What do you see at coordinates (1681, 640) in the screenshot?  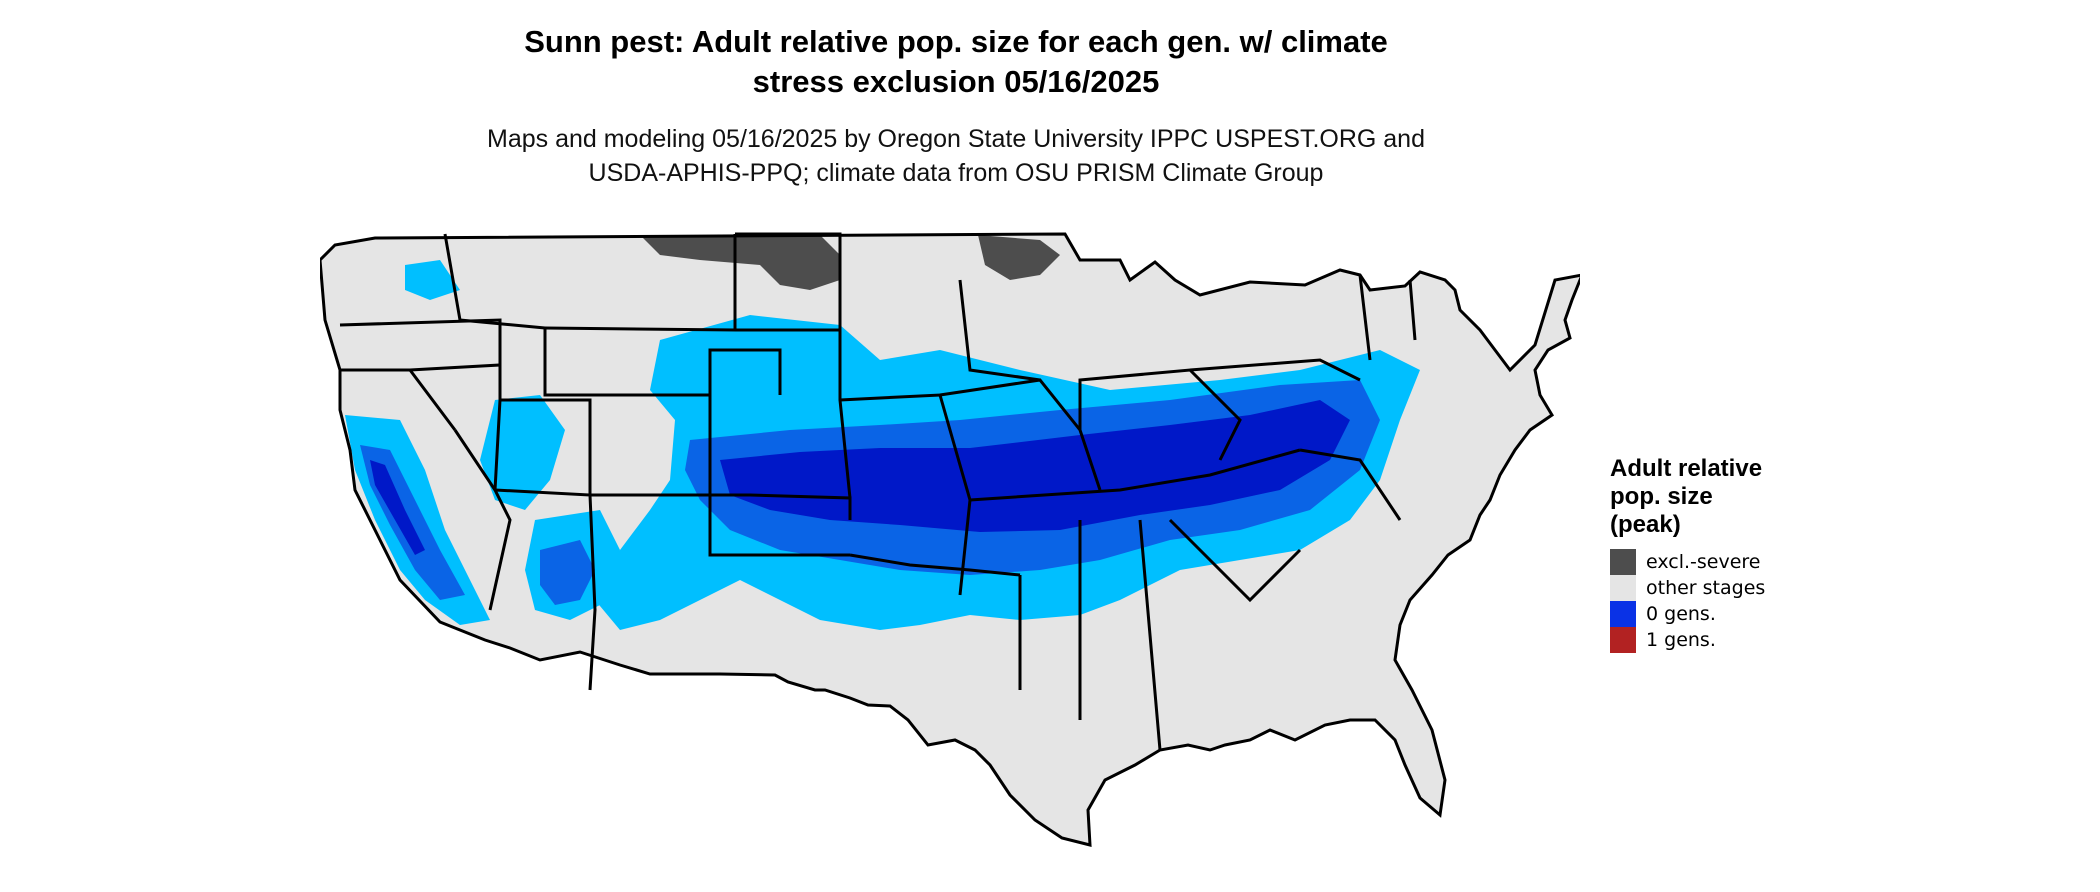 I see `legend-label-1-gens: 1 gens.` at bounding box center [1681, 640].